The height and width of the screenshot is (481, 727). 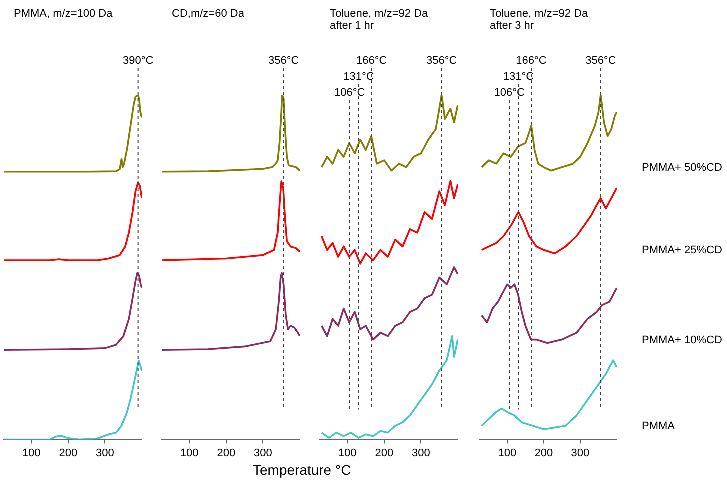 I want to click on text: PMMA+ 50%CD, so click(x=682, y=168).